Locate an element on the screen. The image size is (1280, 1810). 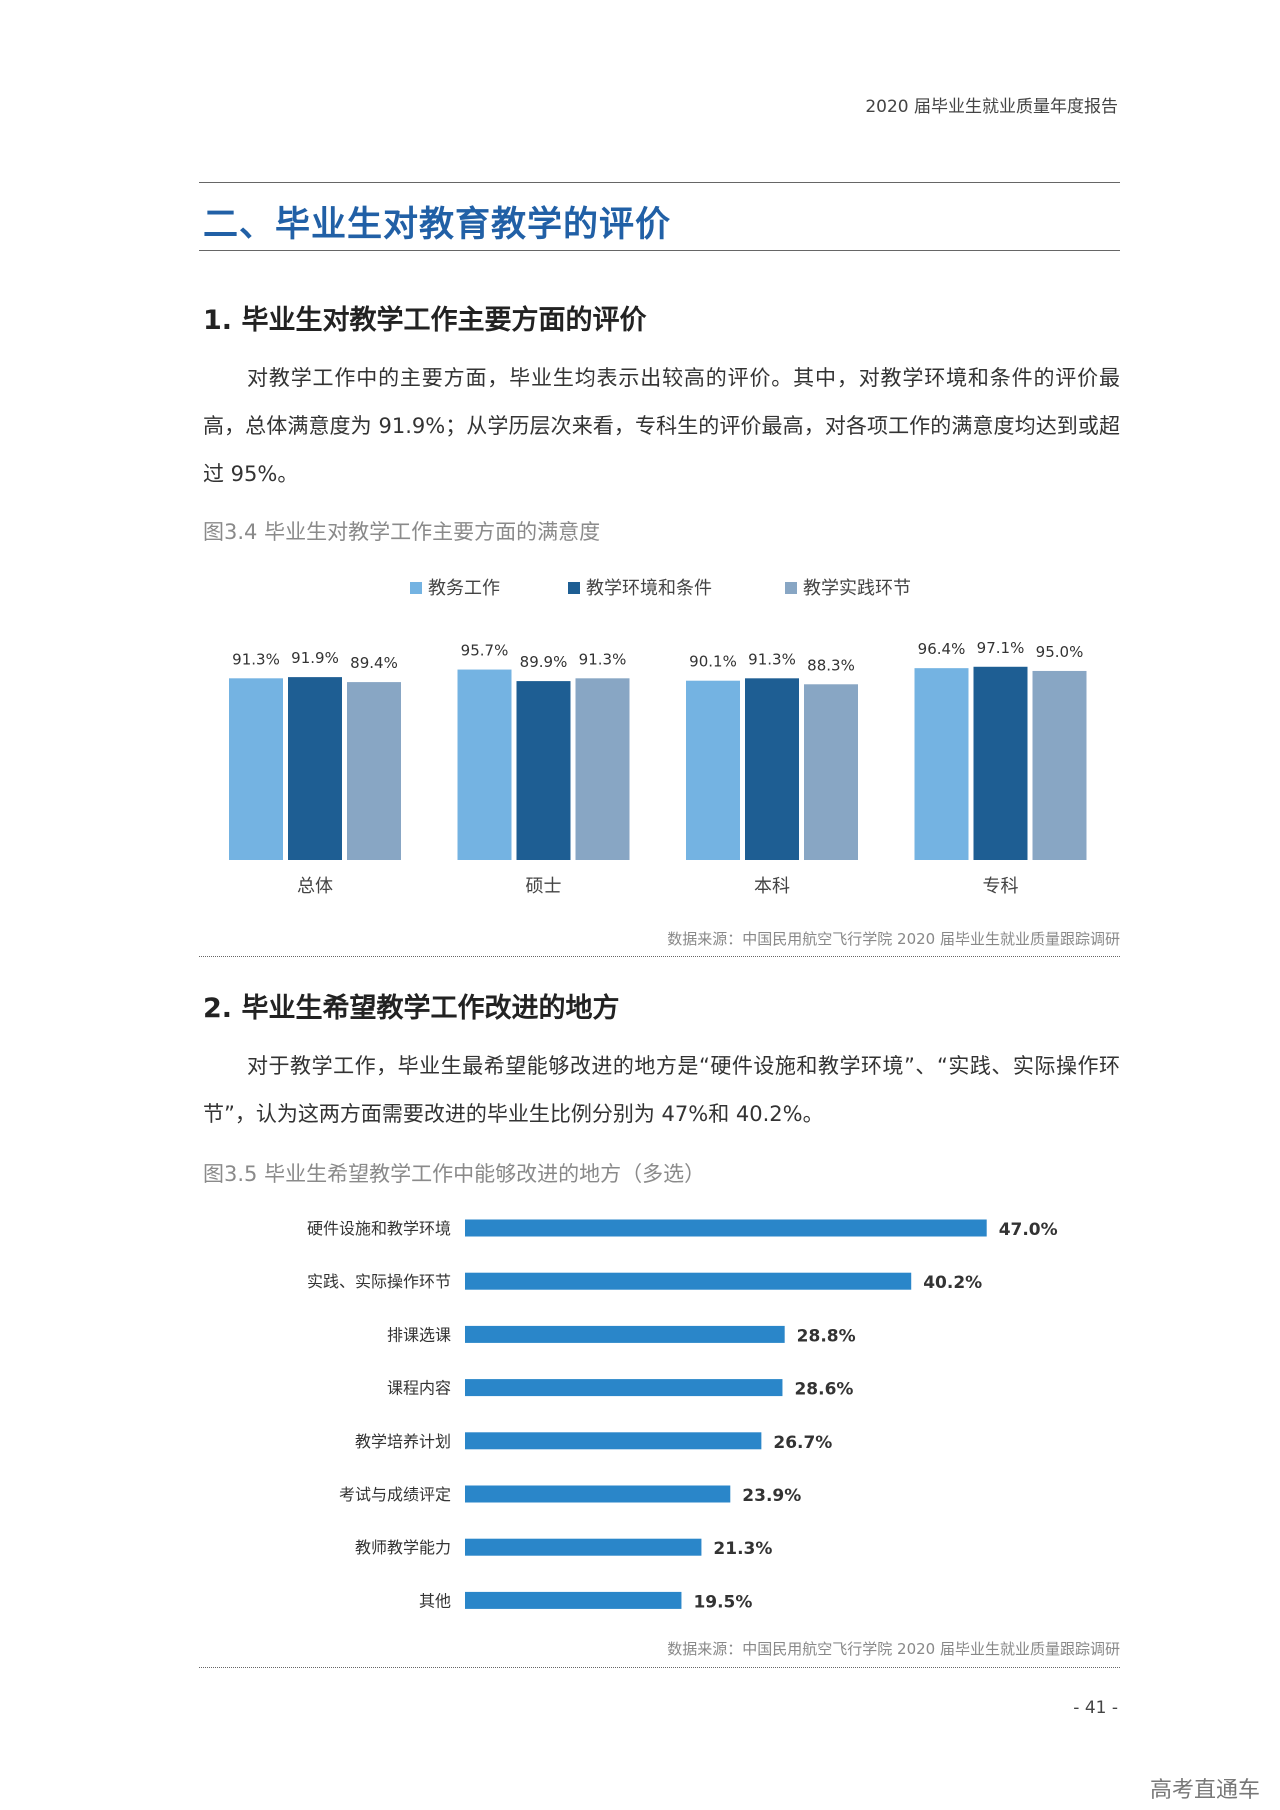
figure-3-4-caption: 图3.4 毕业生对教学工作主要方面的满意度 is located at coordinates (402, 532).